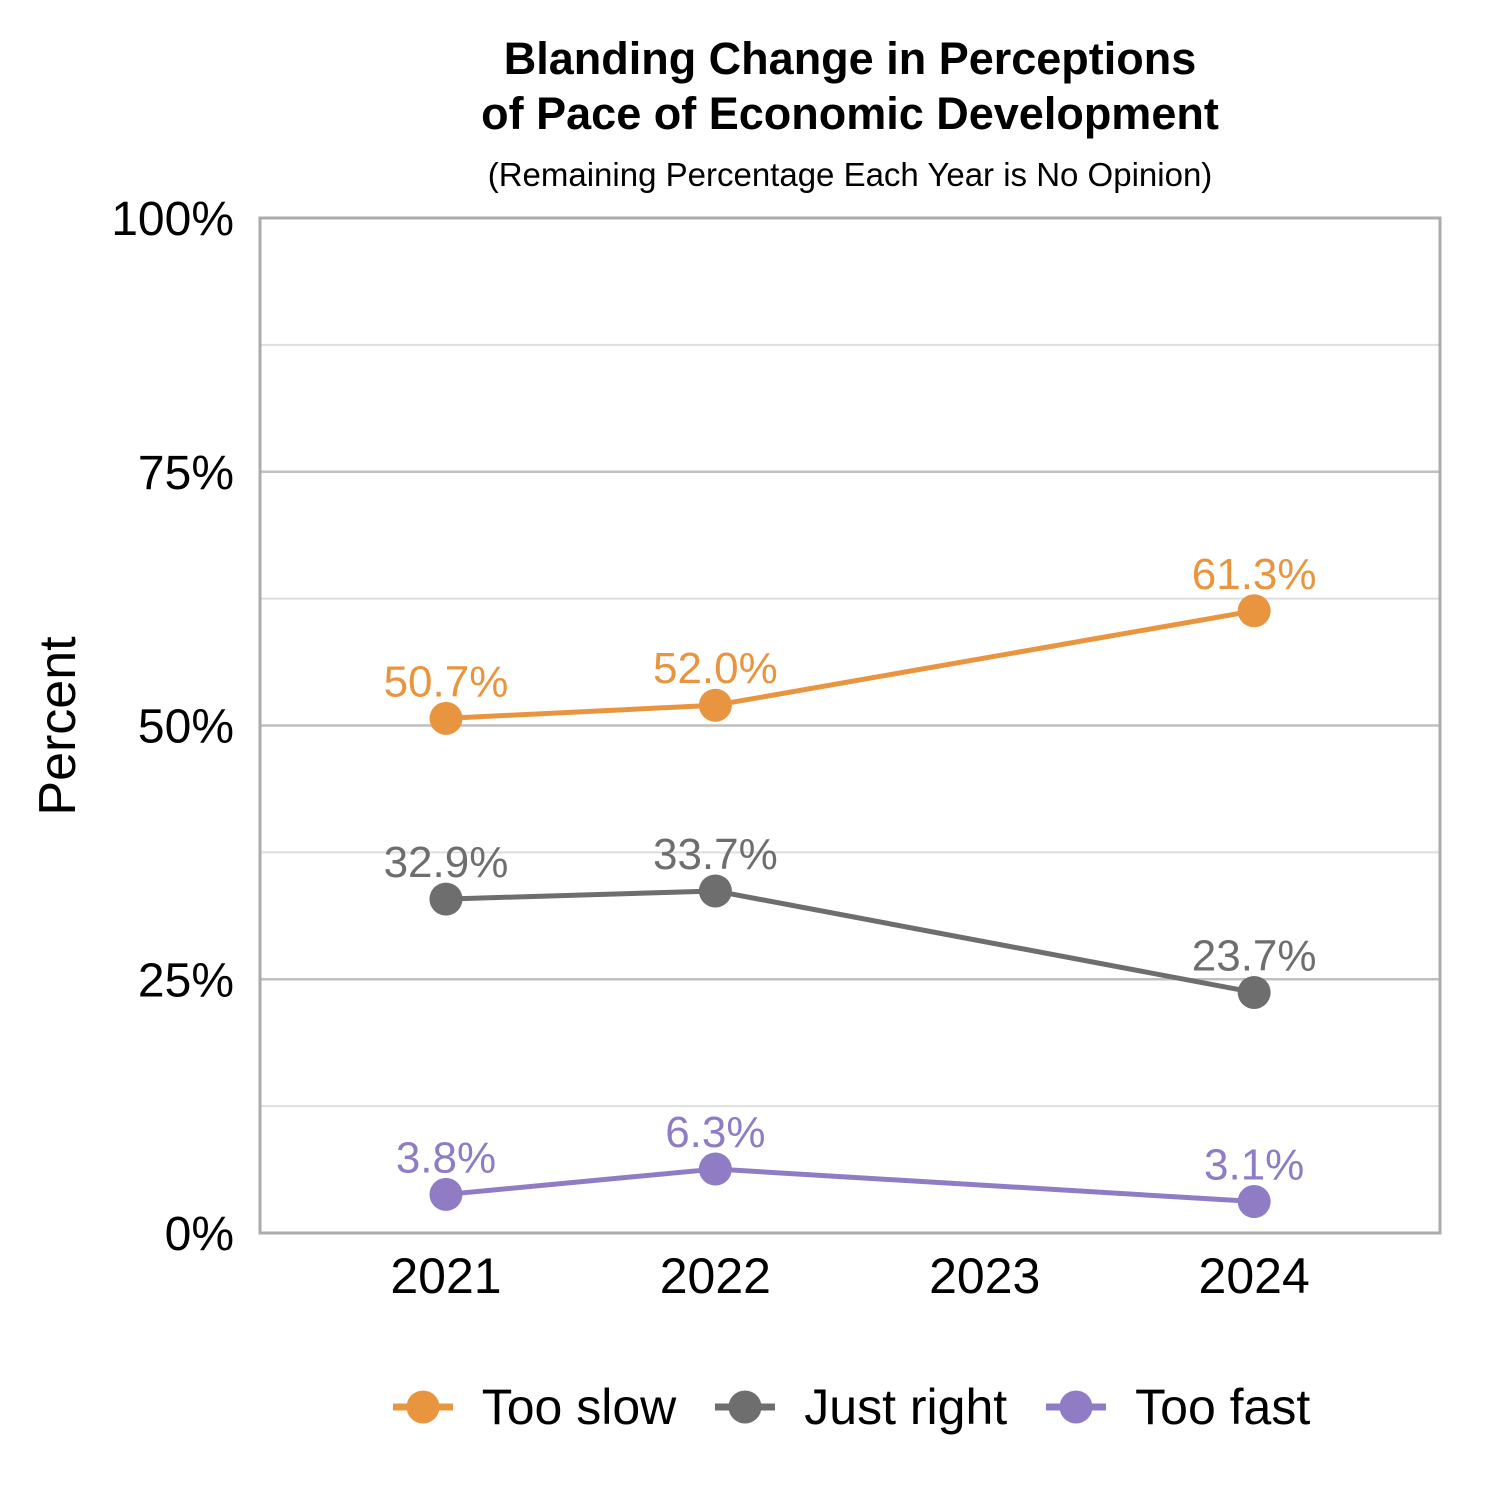  Describe the element at coordinates (199, 1234) in the screenshot. I see `y-tick-label: 0%` at that location.